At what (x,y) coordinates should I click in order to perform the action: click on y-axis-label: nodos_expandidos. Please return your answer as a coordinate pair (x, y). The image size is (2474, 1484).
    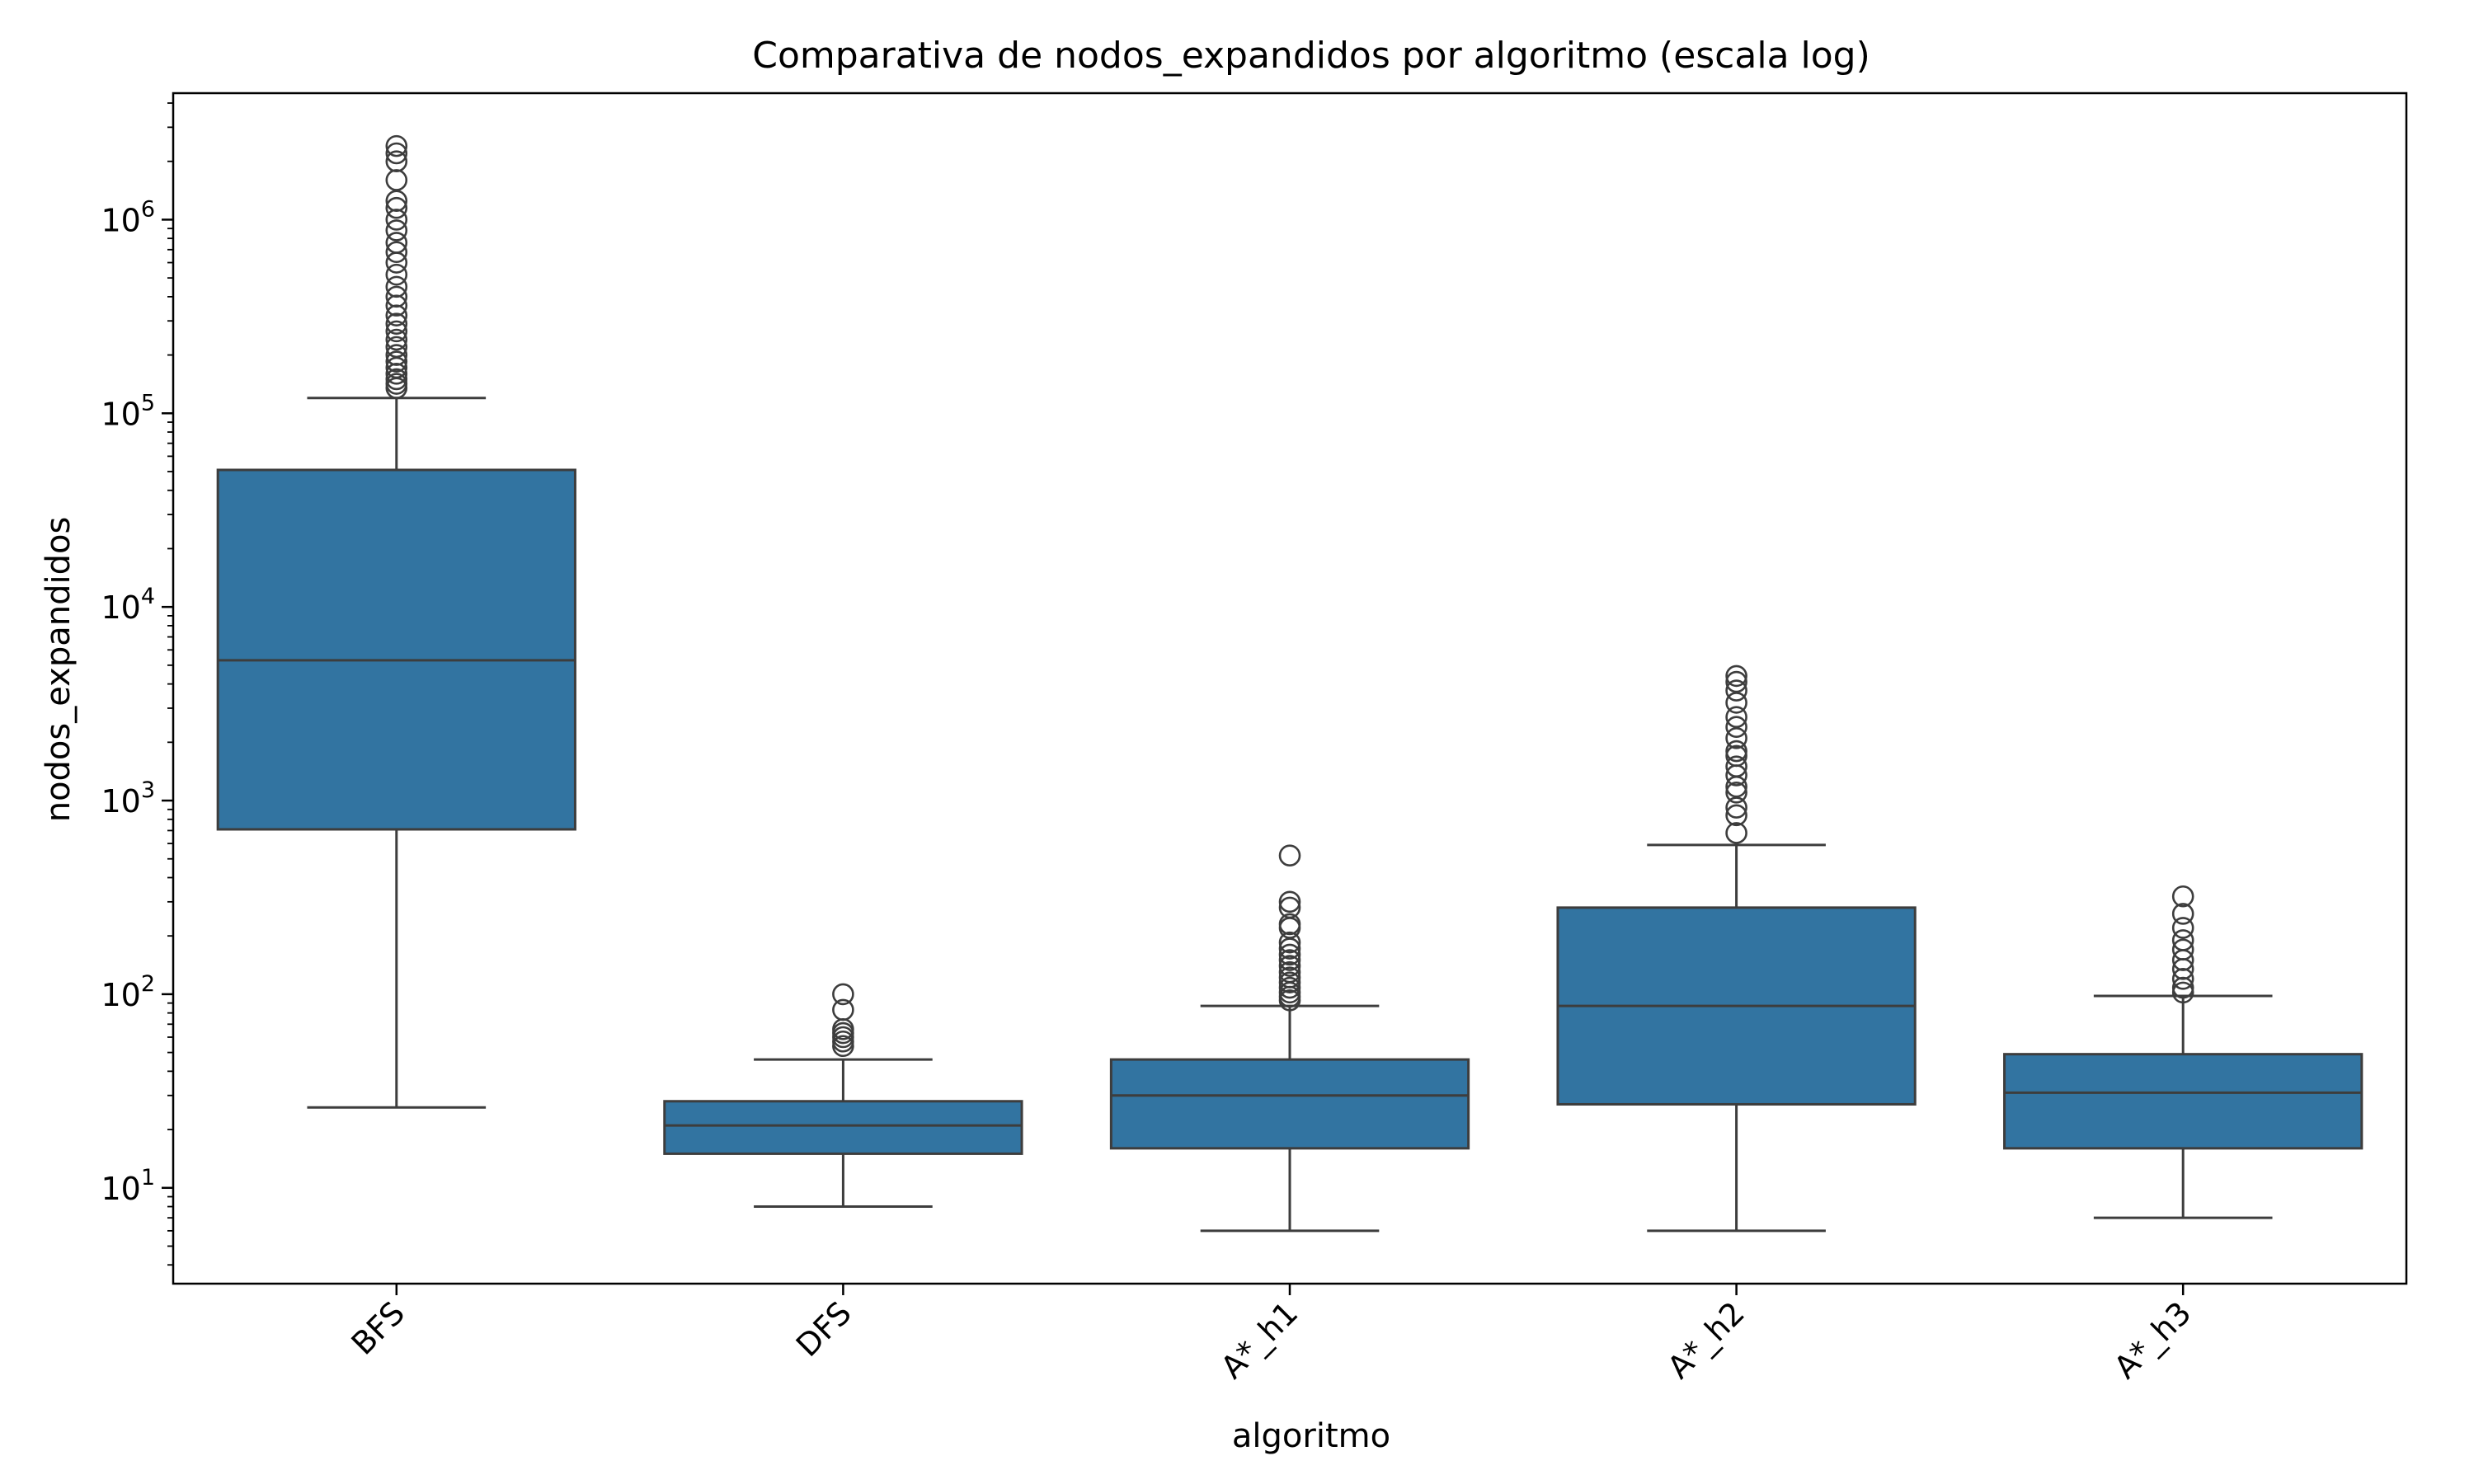
    Looking at the image, I should click on (59, 670).